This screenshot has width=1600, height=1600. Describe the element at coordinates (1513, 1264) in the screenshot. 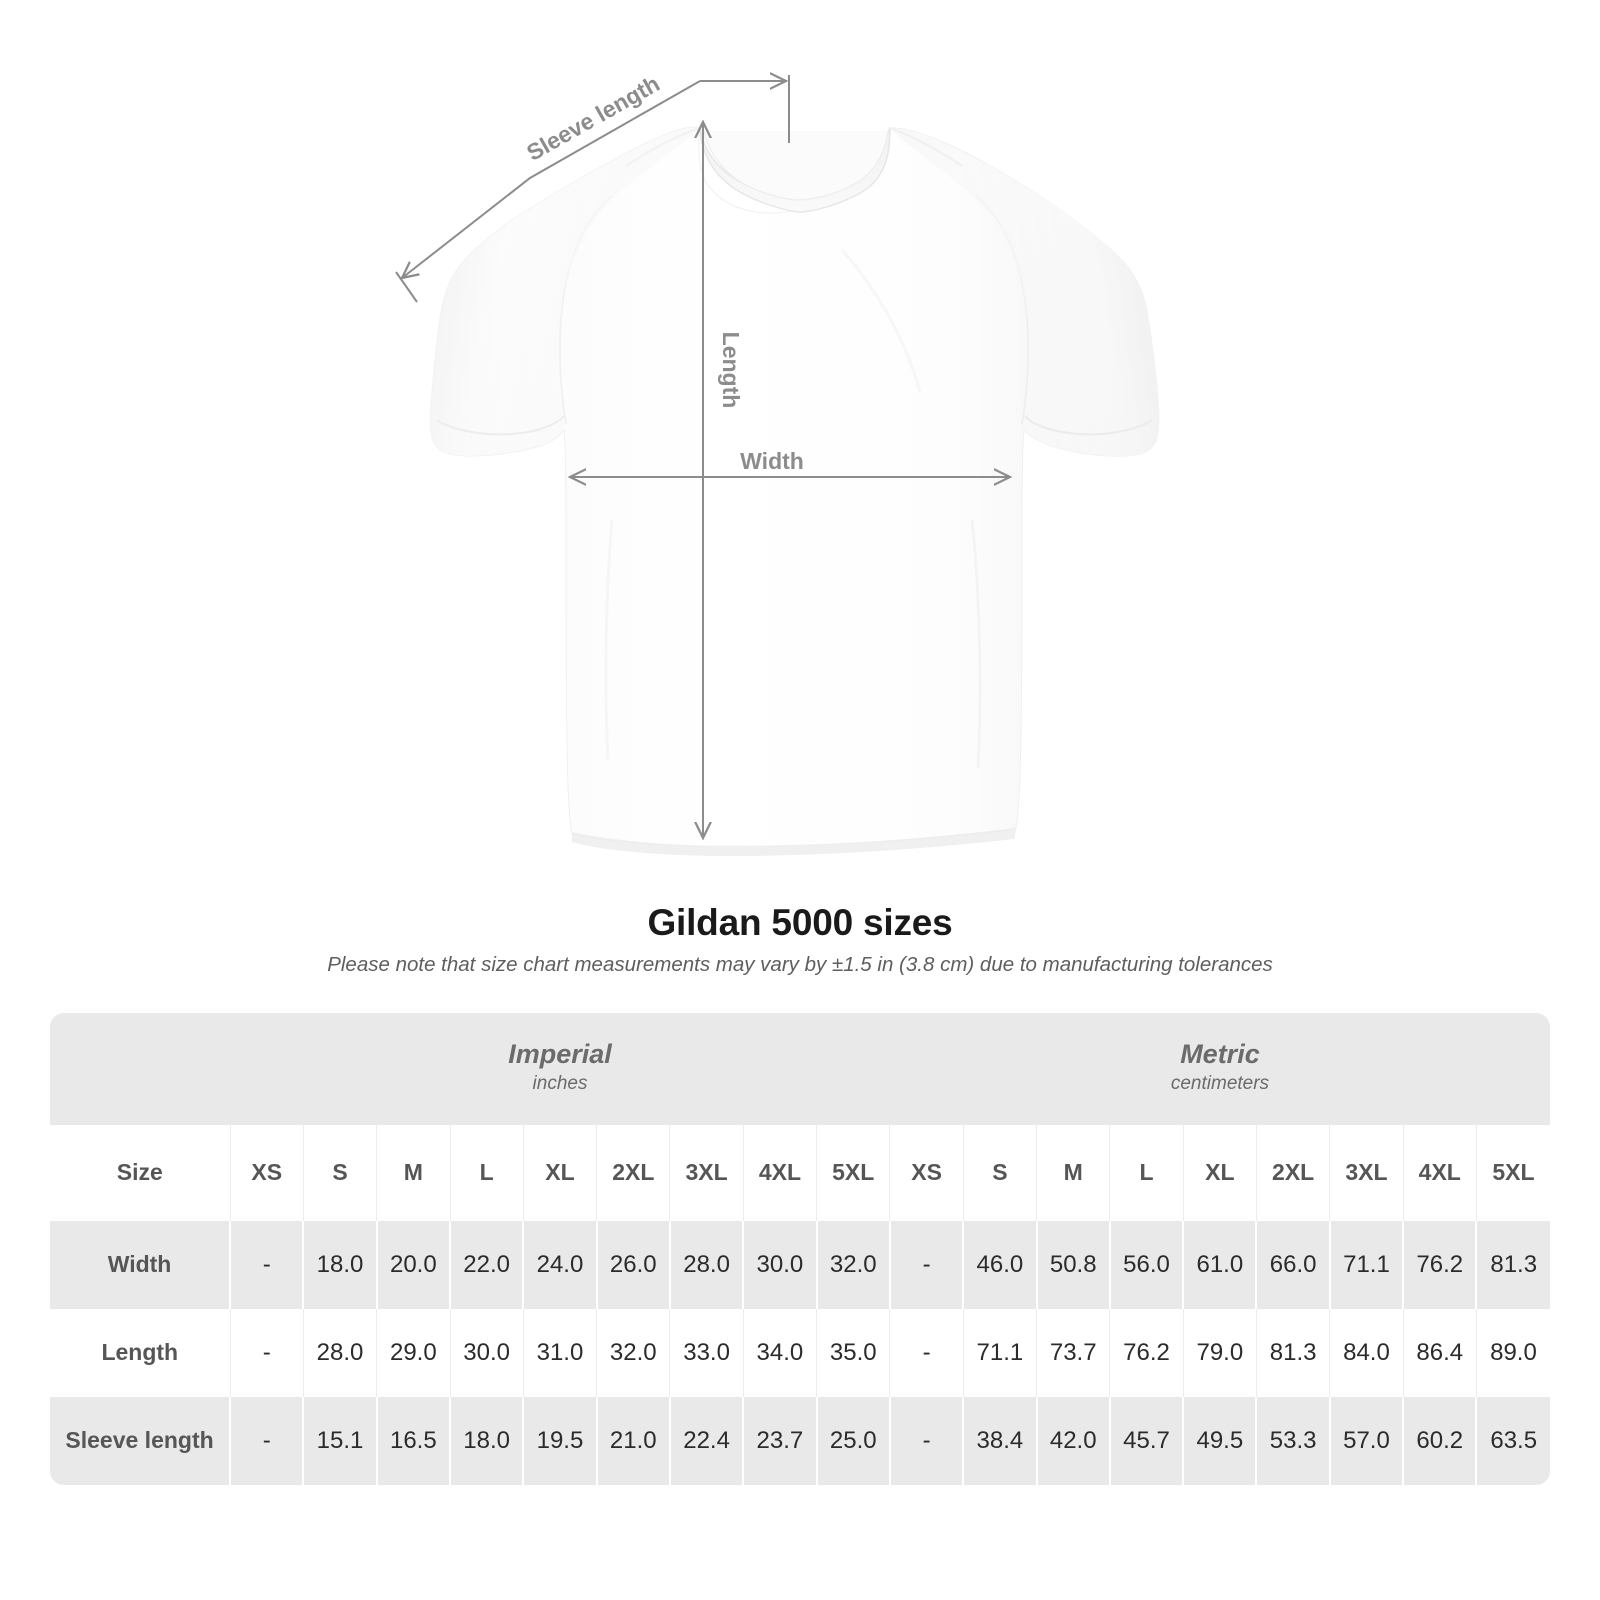

I see `cell-width-metric-5xl: 81.3` at that location.